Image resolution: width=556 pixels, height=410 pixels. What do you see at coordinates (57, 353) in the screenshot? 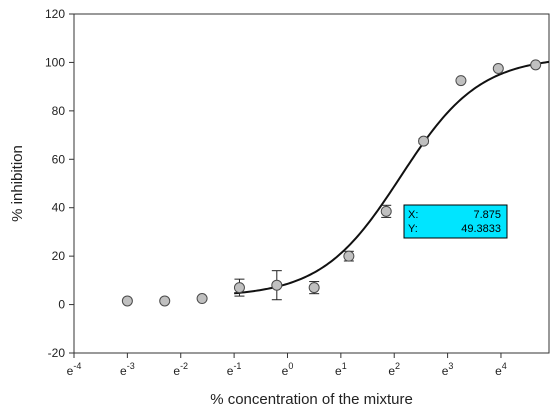
I see `y-tick-label: -20` at bounding box center [57, 353].